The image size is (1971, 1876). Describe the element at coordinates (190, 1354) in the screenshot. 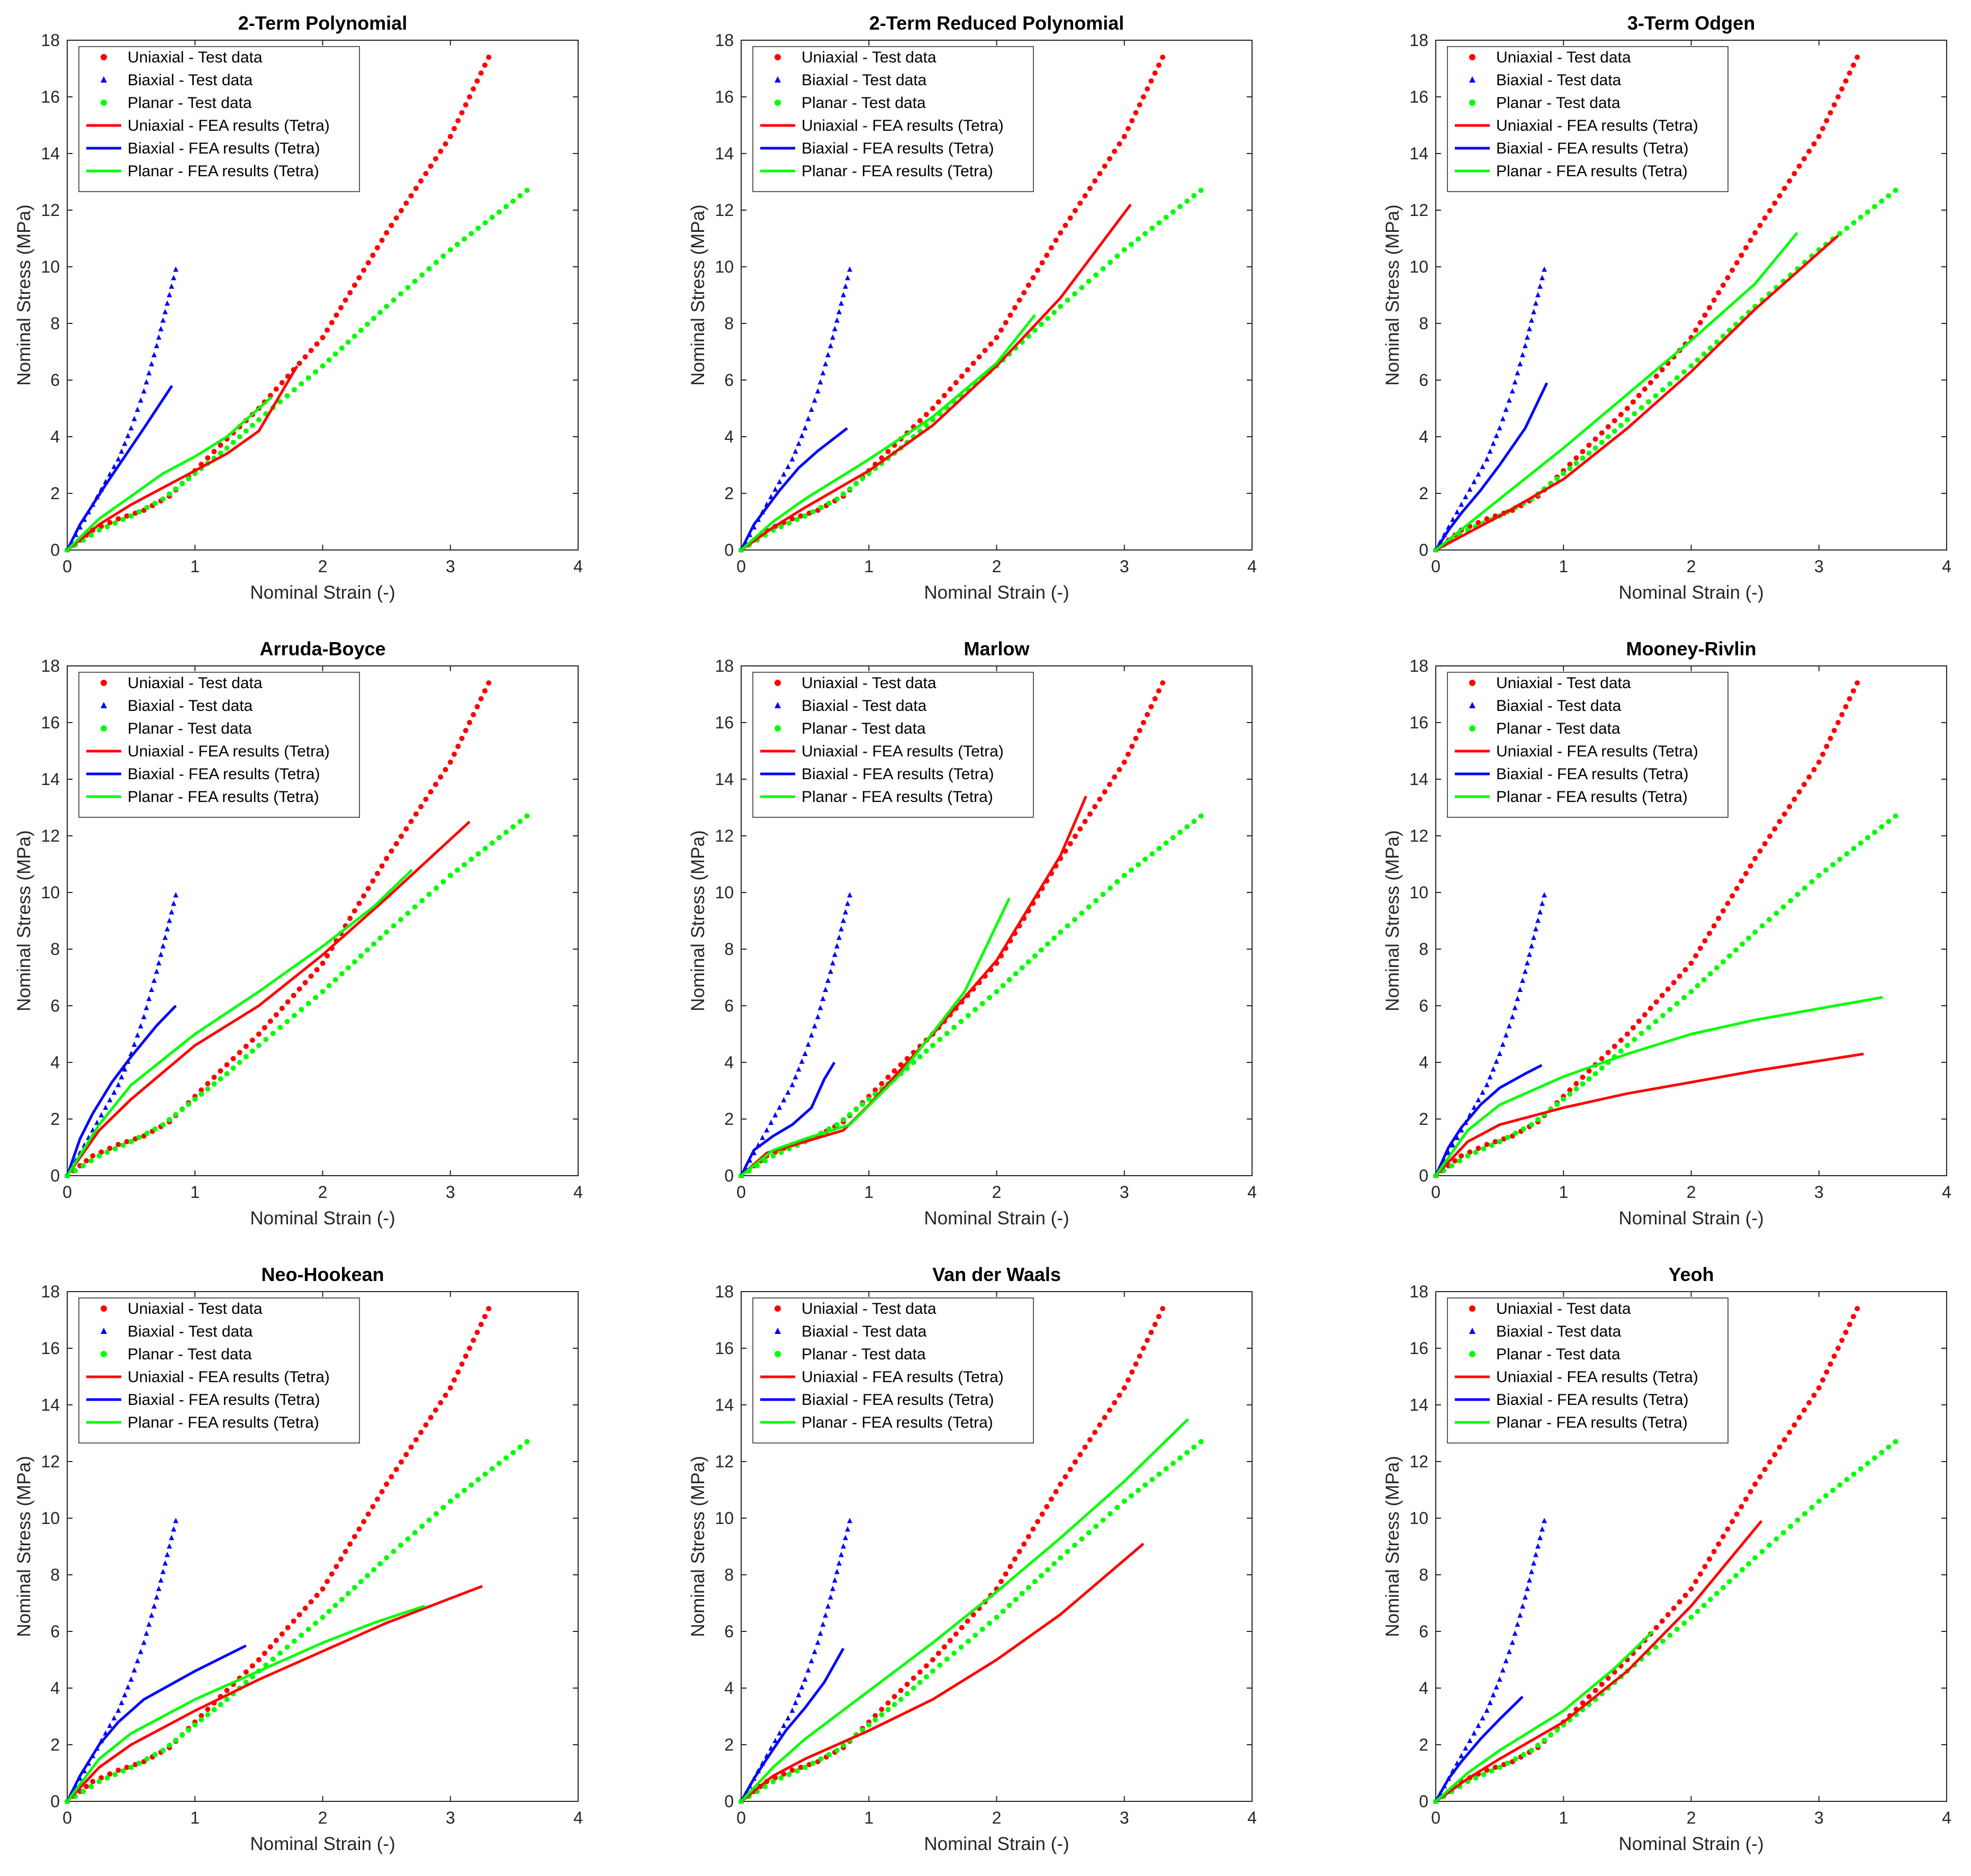

I see `legend-label: Planar - Test data` at that location.